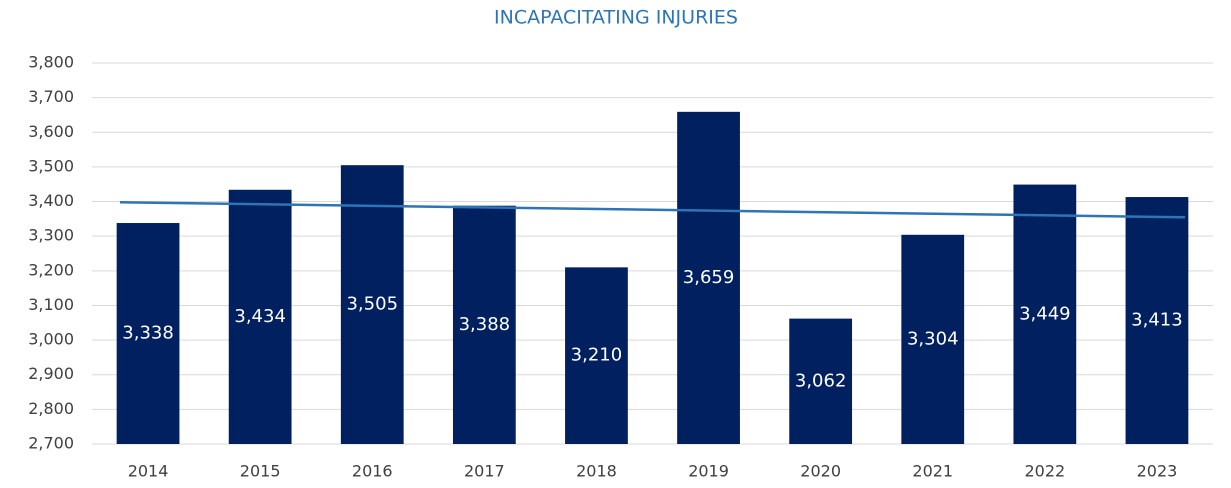 The image size is (1231, 488). Describe the element at coordinates (51, 304) in the screenshot. I see `y-tick-label: 3,100` at that location.